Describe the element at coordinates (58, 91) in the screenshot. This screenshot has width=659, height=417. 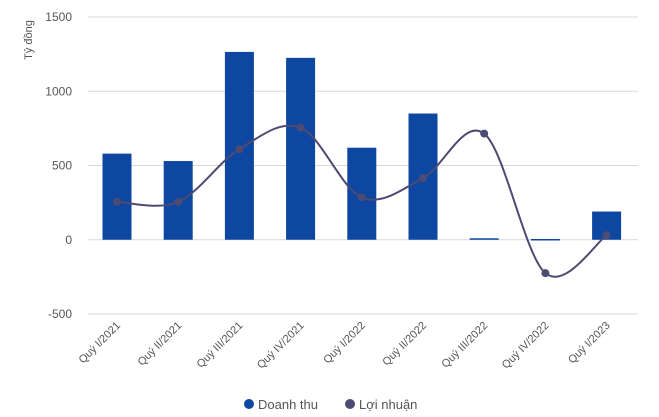
I see `y-tick-label: 1000` at that location.